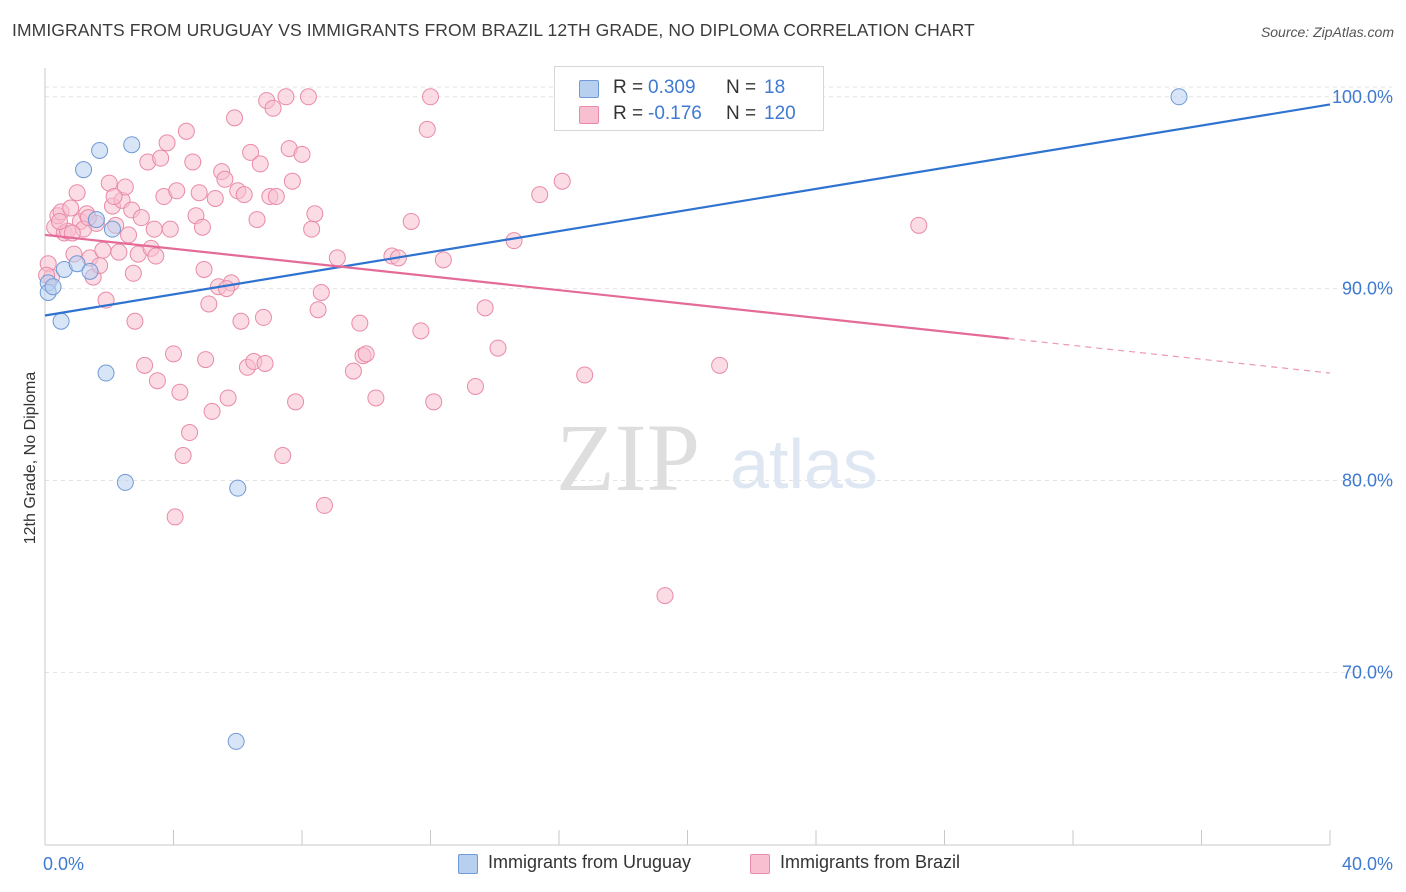 Image resolution: width=1406 pixels, height=892 pixels. Describe the element at coordinates (1367, 480) in the screenshot. I see `y-tick-label-1: 80.0%` at that location.